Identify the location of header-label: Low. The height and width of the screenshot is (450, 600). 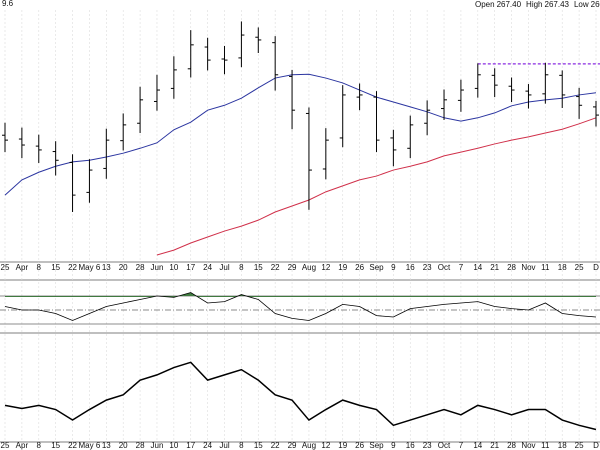
(581, 4).